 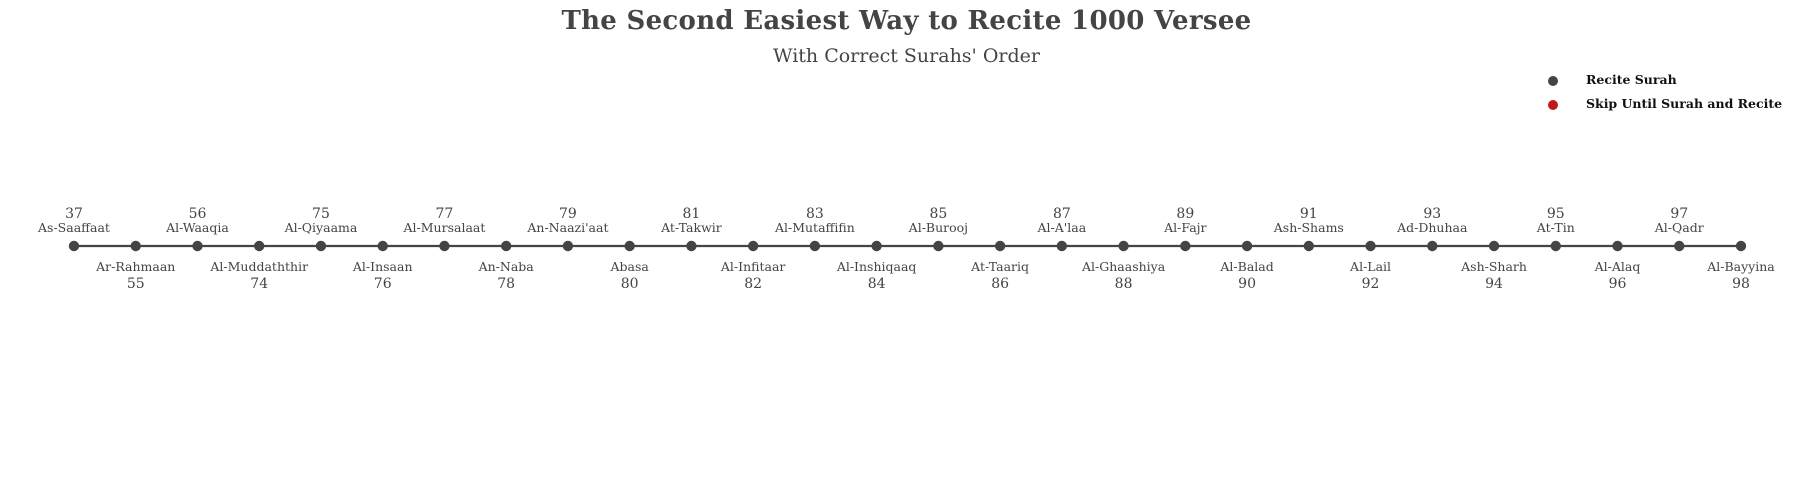 I want to click on surah-number-label: 85, so click(x=938, y=214).